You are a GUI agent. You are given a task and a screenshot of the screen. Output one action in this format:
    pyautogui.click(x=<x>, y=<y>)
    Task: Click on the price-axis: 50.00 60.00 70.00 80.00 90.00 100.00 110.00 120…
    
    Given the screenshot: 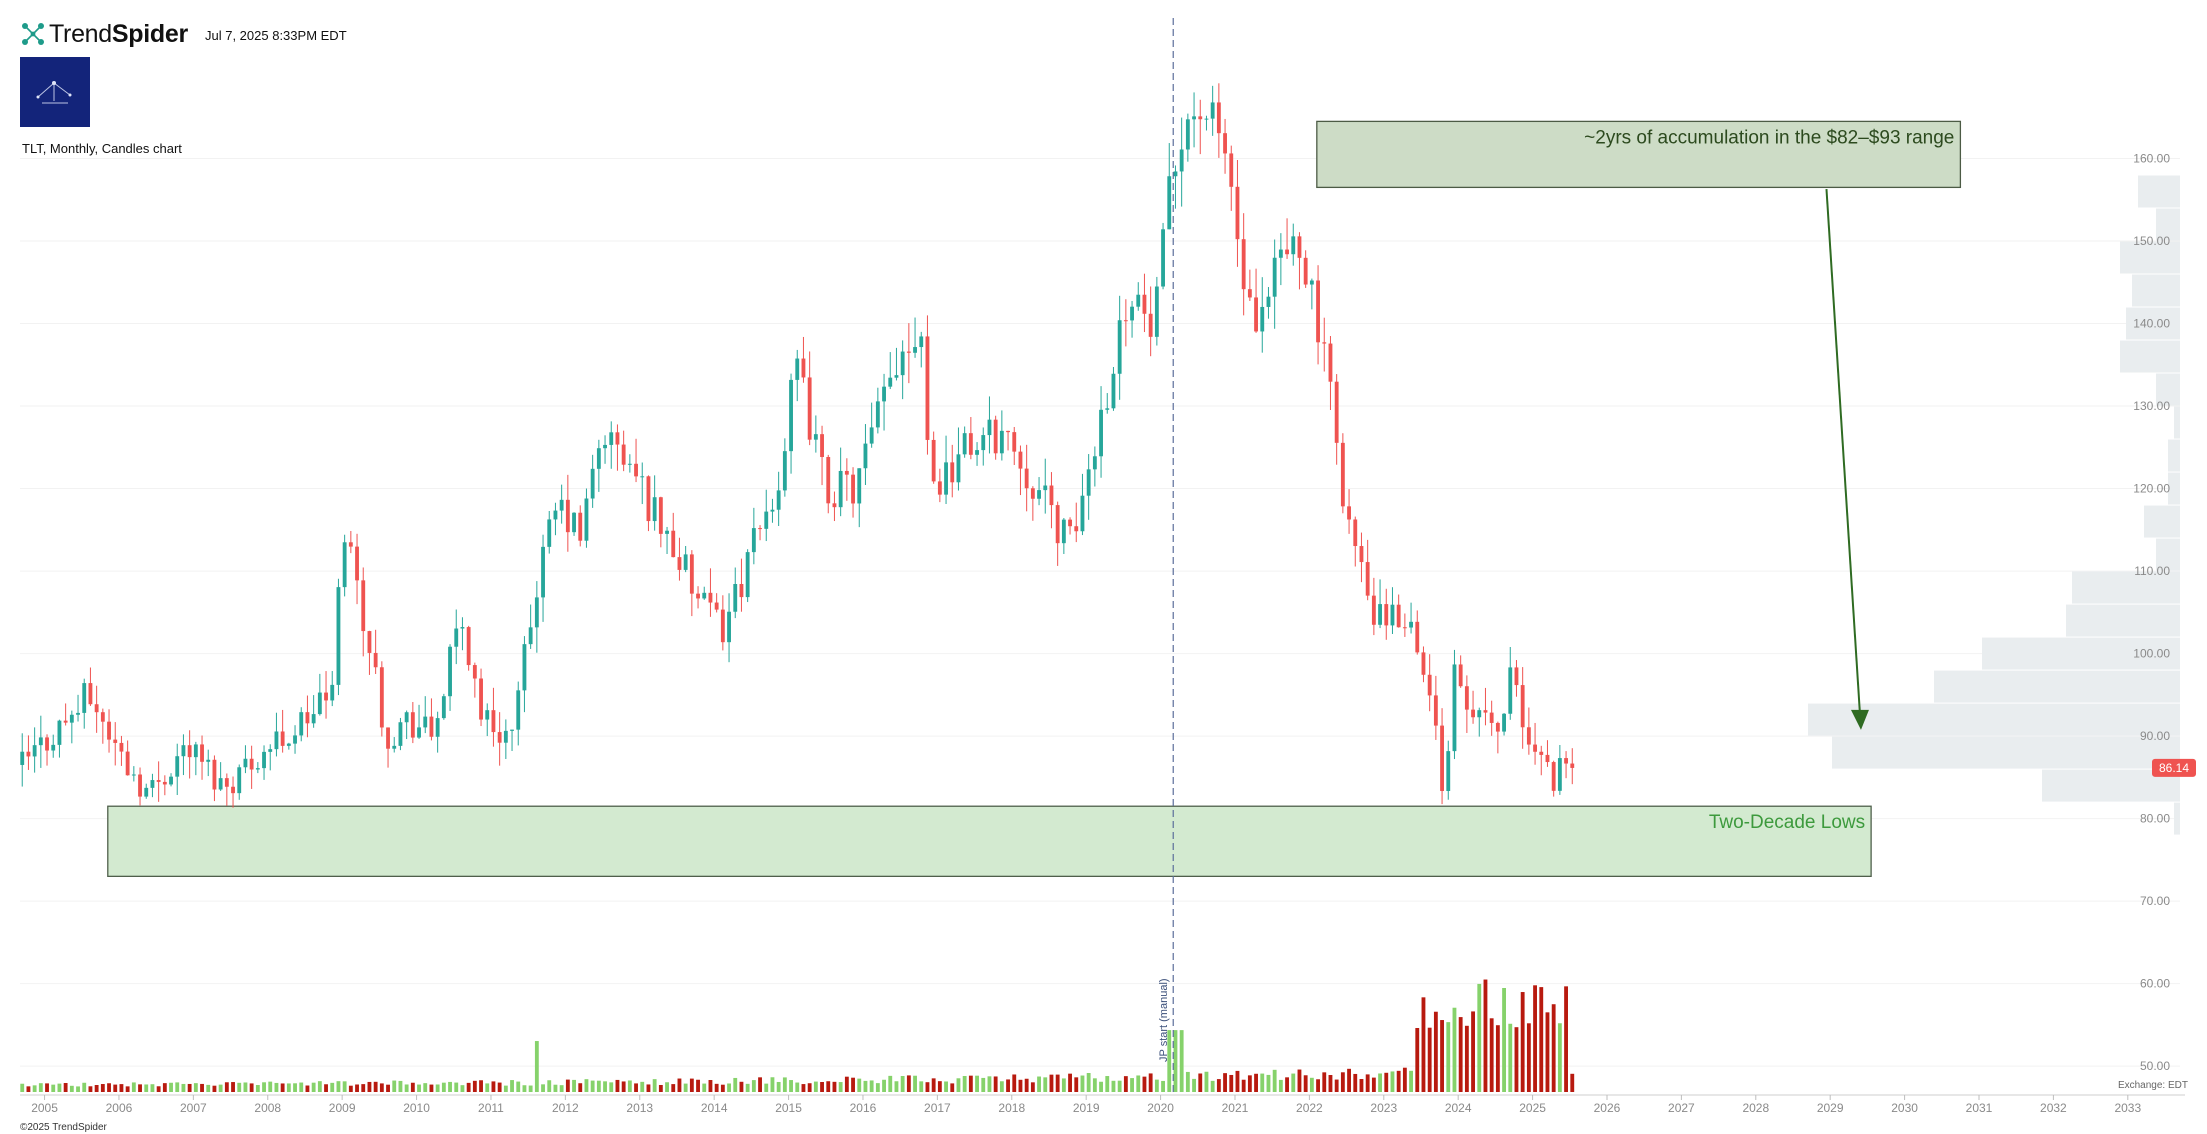 What is the action you would take?
    pyautogui.click(x=2151, y=613)
    